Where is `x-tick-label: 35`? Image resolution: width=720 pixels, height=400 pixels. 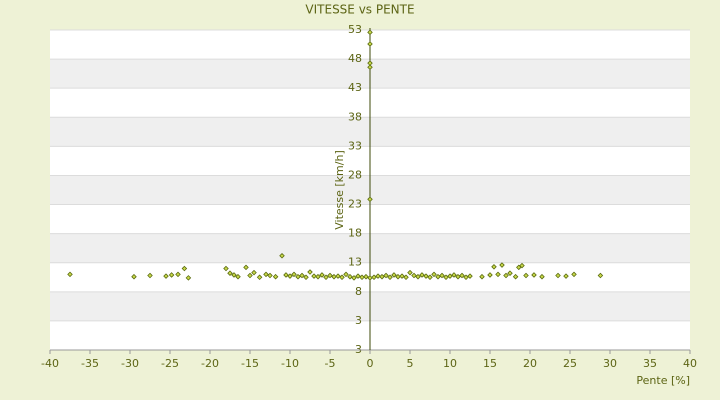 x-tick-label: 35 is located at coordinates (650, 363).